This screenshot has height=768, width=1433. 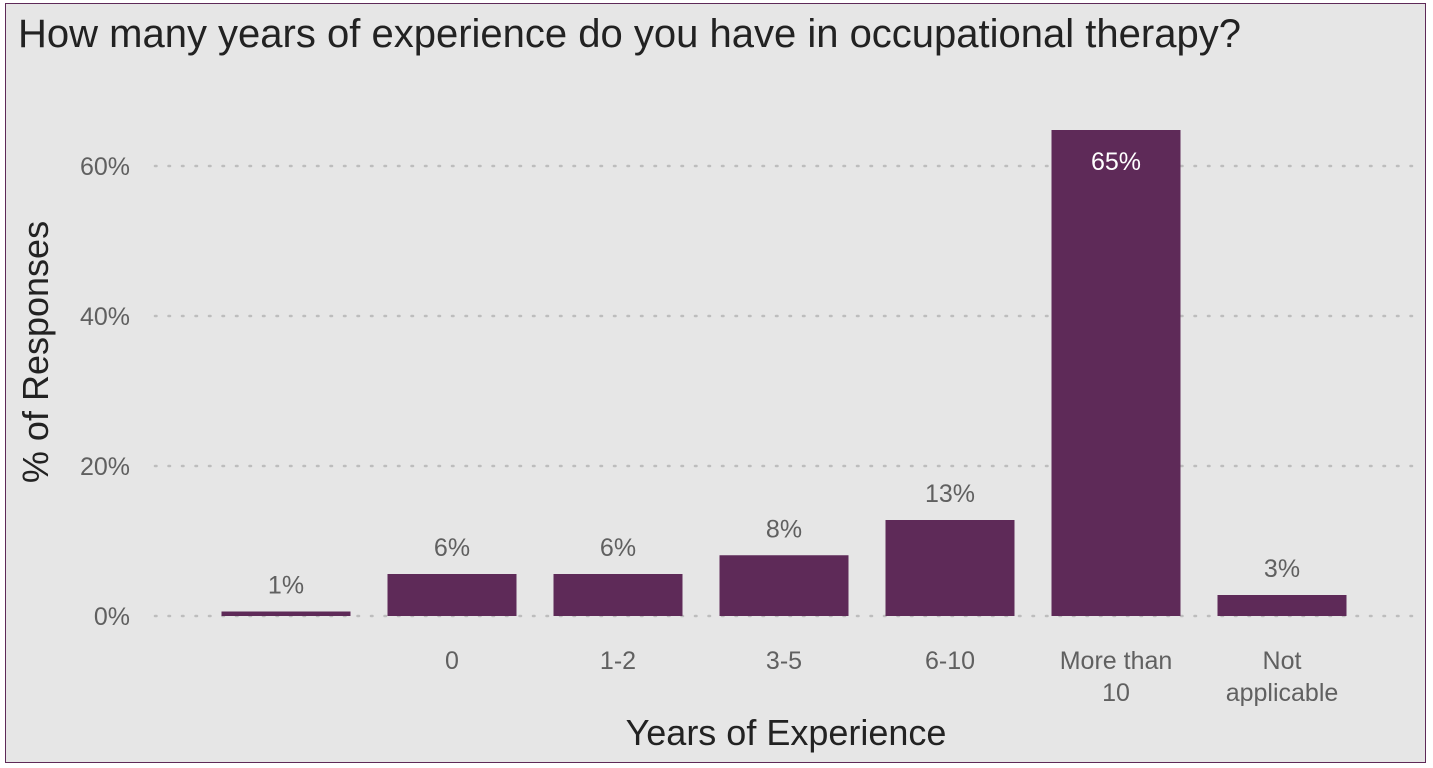 I want to click on data-label: 65%, so click(x=1116, y=162).